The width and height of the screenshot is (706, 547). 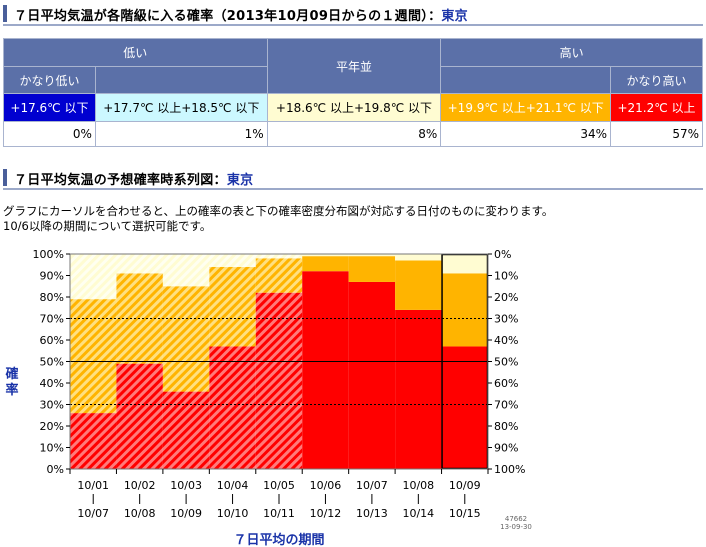 I want to click on x-tick-label-start: 10/05, so click(x=279, y=485).